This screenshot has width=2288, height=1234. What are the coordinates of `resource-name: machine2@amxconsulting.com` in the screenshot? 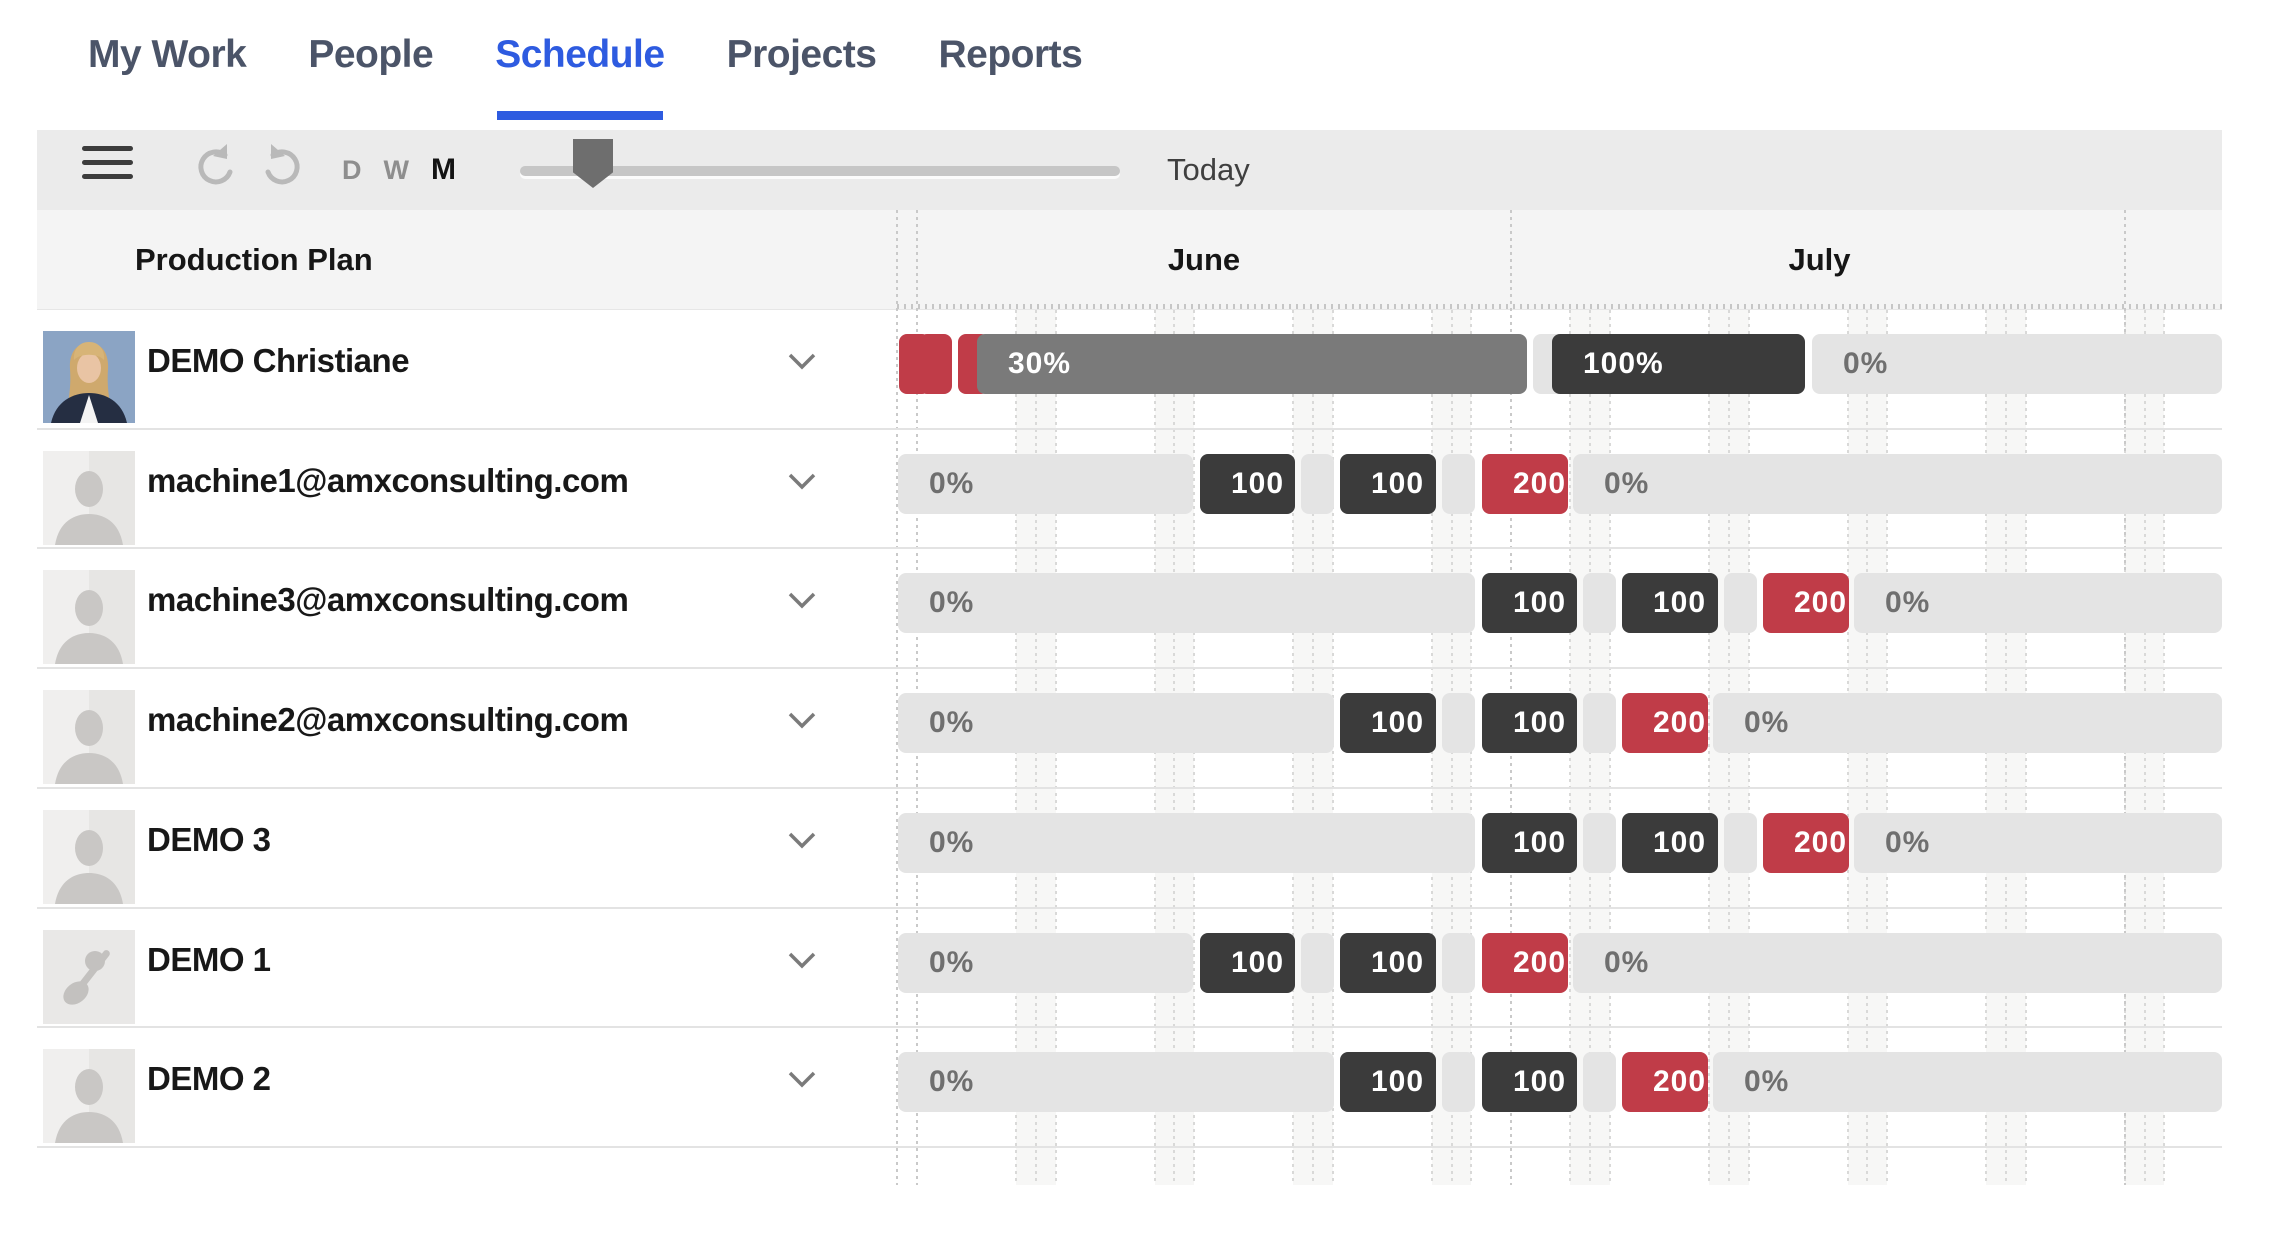 It's located at (388, 720).